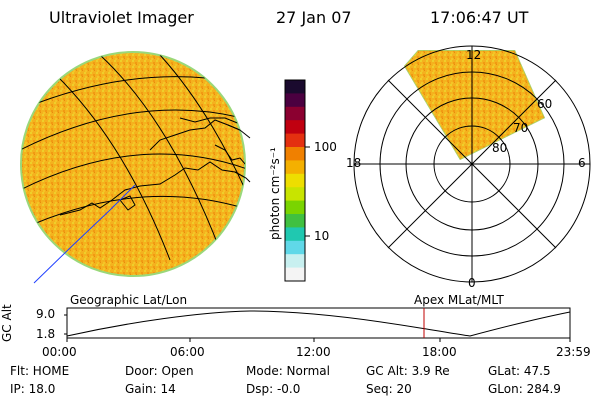 The image size is (600, 400). What do you see at coordinates (354, 163) in the screenshot?
I see `mlt-label-18: 18` at bounding box center [354, 163].